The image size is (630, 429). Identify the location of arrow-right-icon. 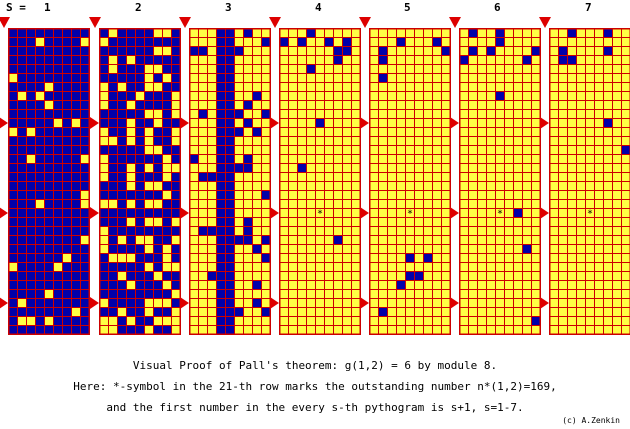
(364, 123).